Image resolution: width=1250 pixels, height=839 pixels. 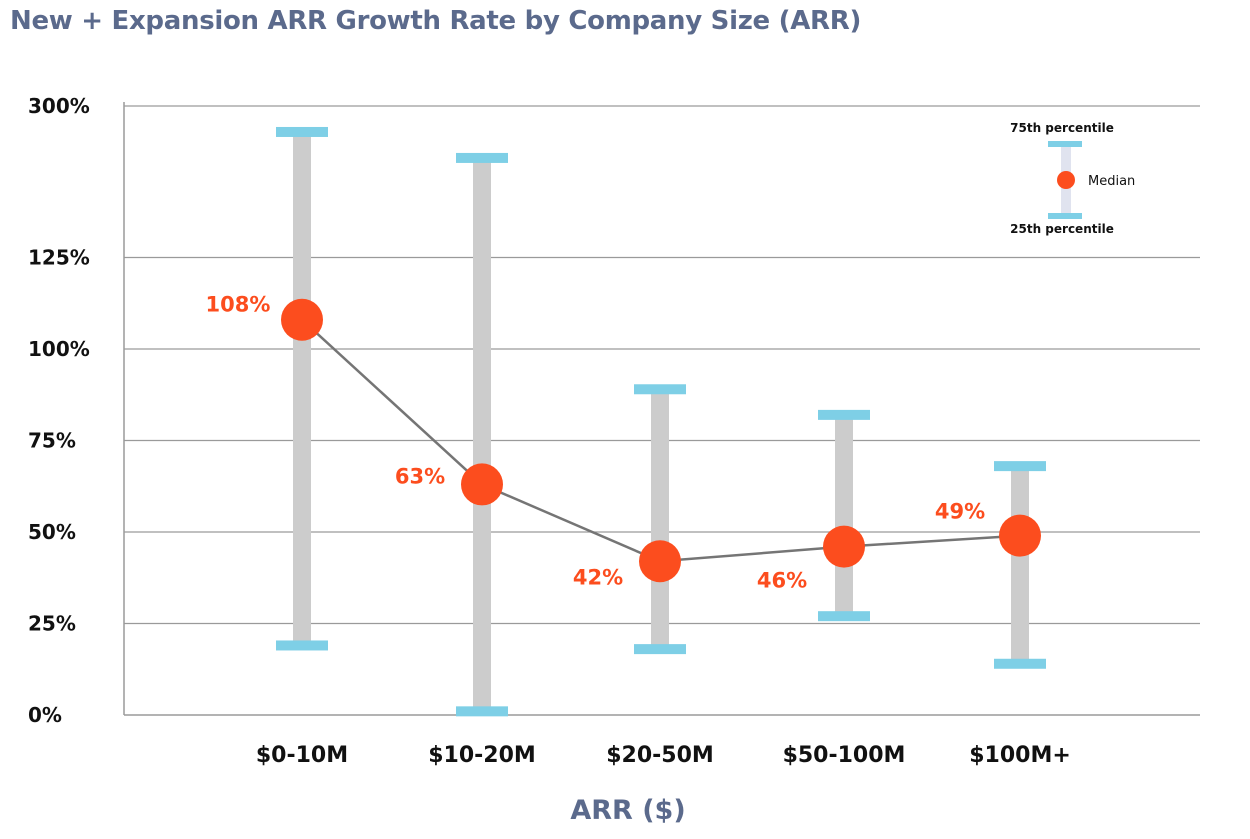 I want to click on x-tick-label: $50-100M, so click(x=844, y=755).